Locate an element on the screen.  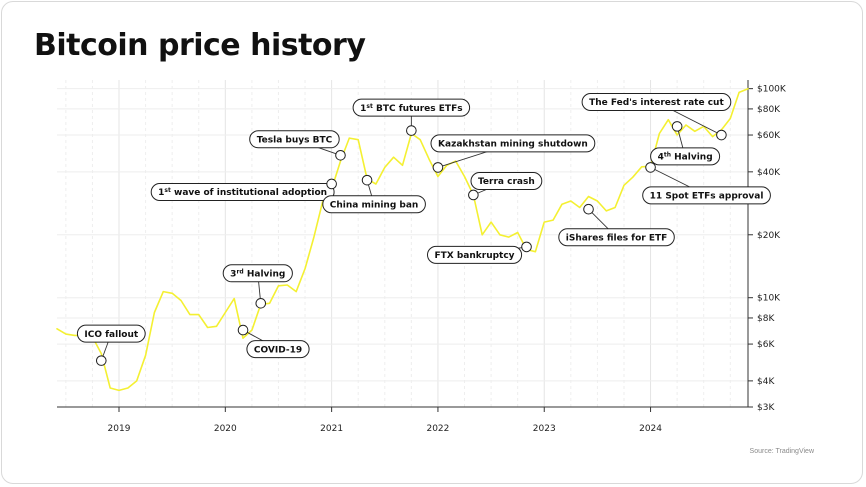
x-tick-label: 2019 is located at coordinates (119, 429).